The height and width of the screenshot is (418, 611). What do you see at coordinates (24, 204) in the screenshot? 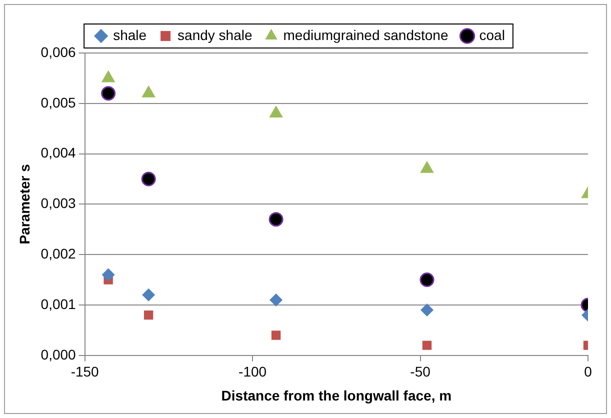
I see `y-axis-title: Parameter s` at bounding box center [24, 204].